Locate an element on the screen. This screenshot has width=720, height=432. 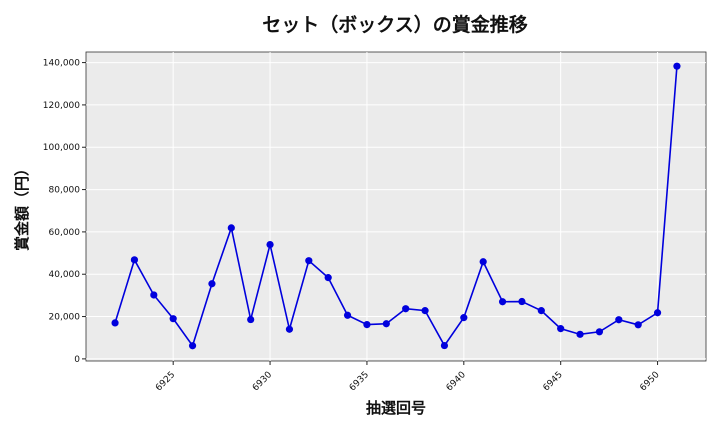
x-tick-label: 6940 is located at coordinates (456, 381).